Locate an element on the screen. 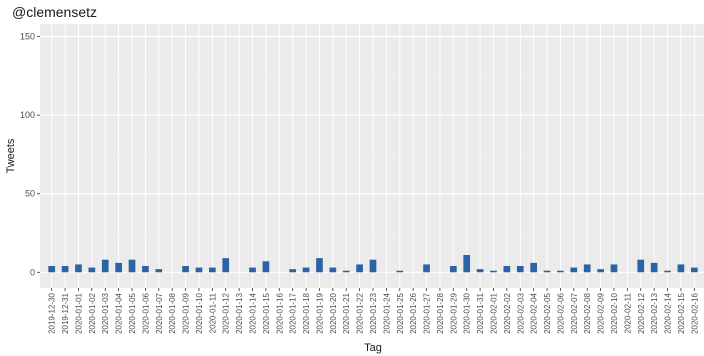  x-tick-label: 2020-02-11 is located at coordinates (627, 312).